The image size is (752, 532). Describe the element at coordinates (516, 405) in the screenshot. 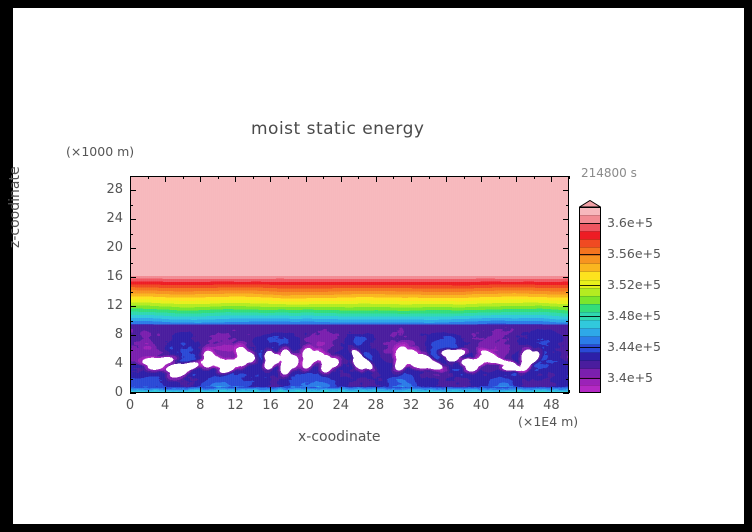

I see `x-tick-label: 44` at that location.